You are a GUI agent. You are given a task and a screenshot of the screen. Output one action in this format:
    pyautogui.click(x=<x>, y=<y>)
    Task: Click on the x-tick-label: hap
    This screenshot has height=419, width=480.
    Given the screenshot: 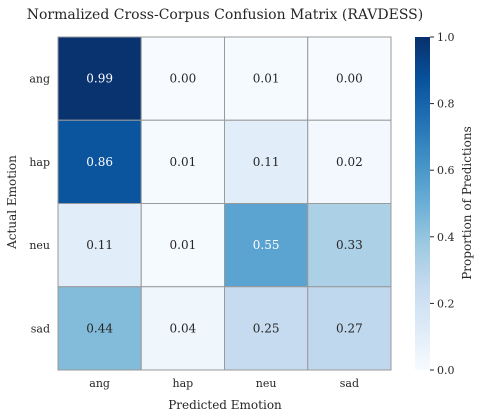 What is the action you would take?
    pyautogui.click(x=183, y=383)
    